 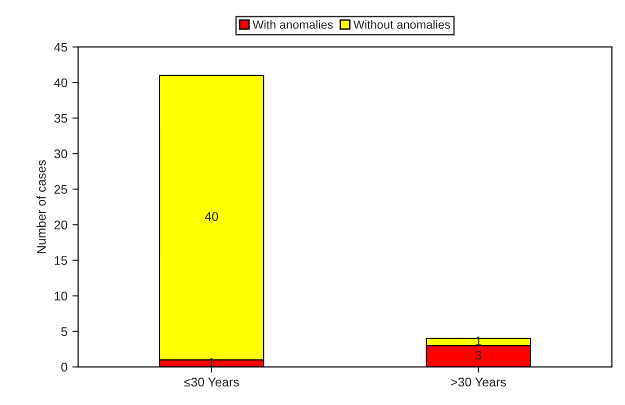 I want to click on y-tick-label: 5, so click(x=64, y=331).